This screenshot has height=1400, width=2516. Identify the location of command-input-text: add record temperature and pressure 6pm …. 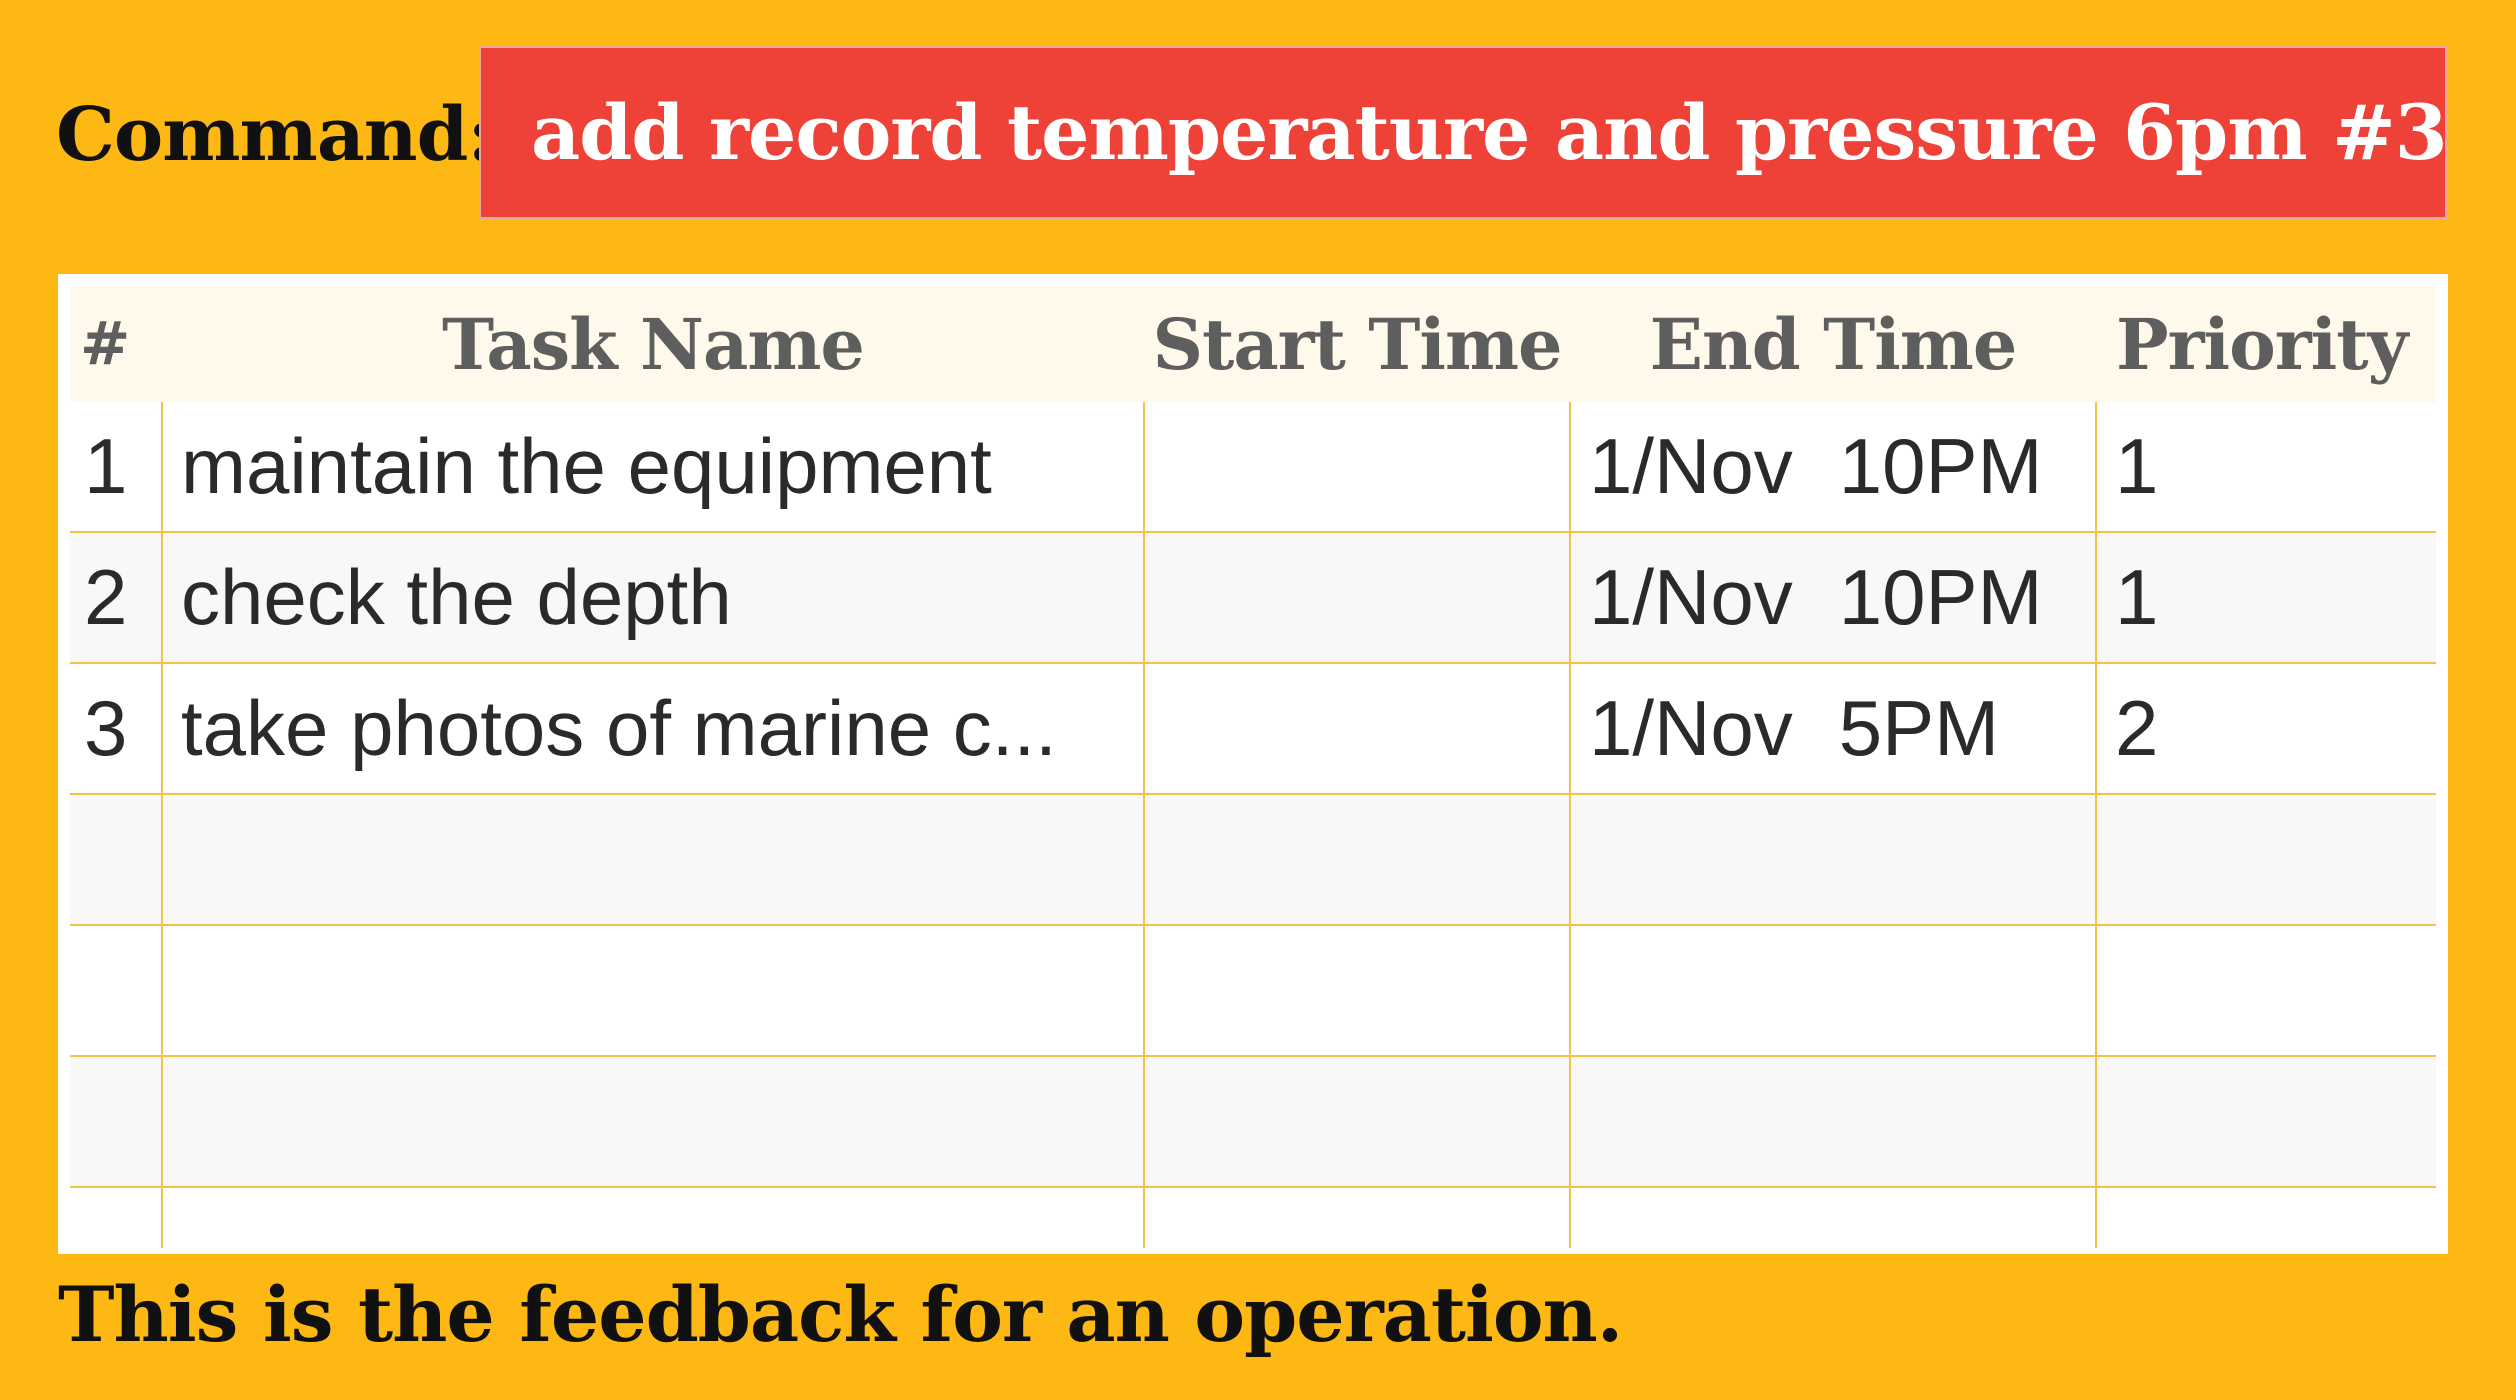
(1489, 132).